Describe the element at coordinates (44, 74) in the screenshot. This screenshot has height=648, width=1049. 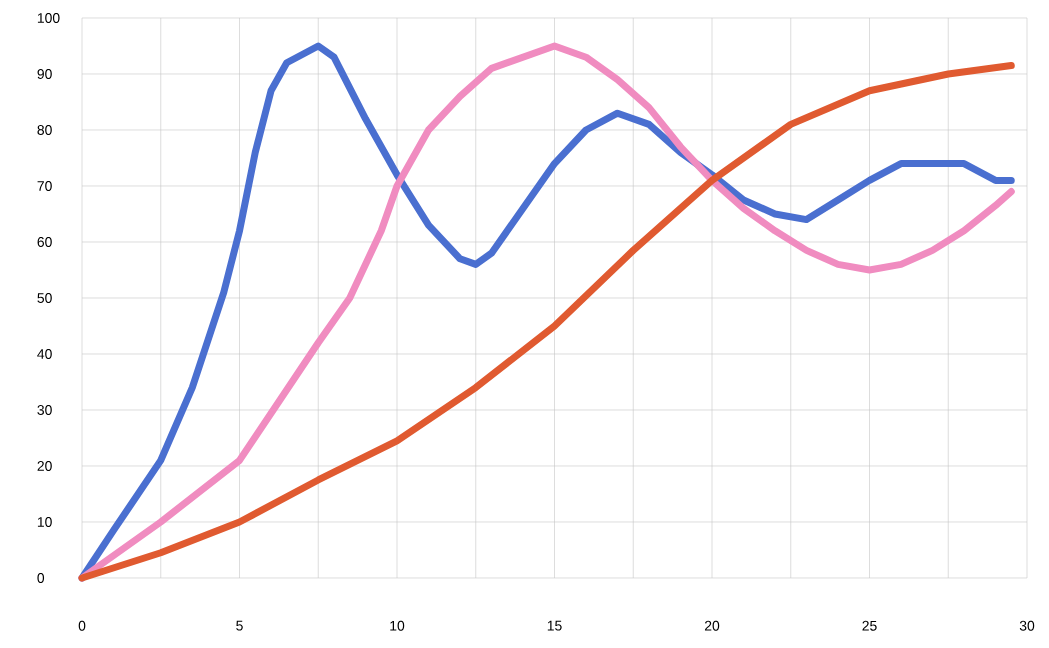
I see `y-tick-label: 90` at that location.